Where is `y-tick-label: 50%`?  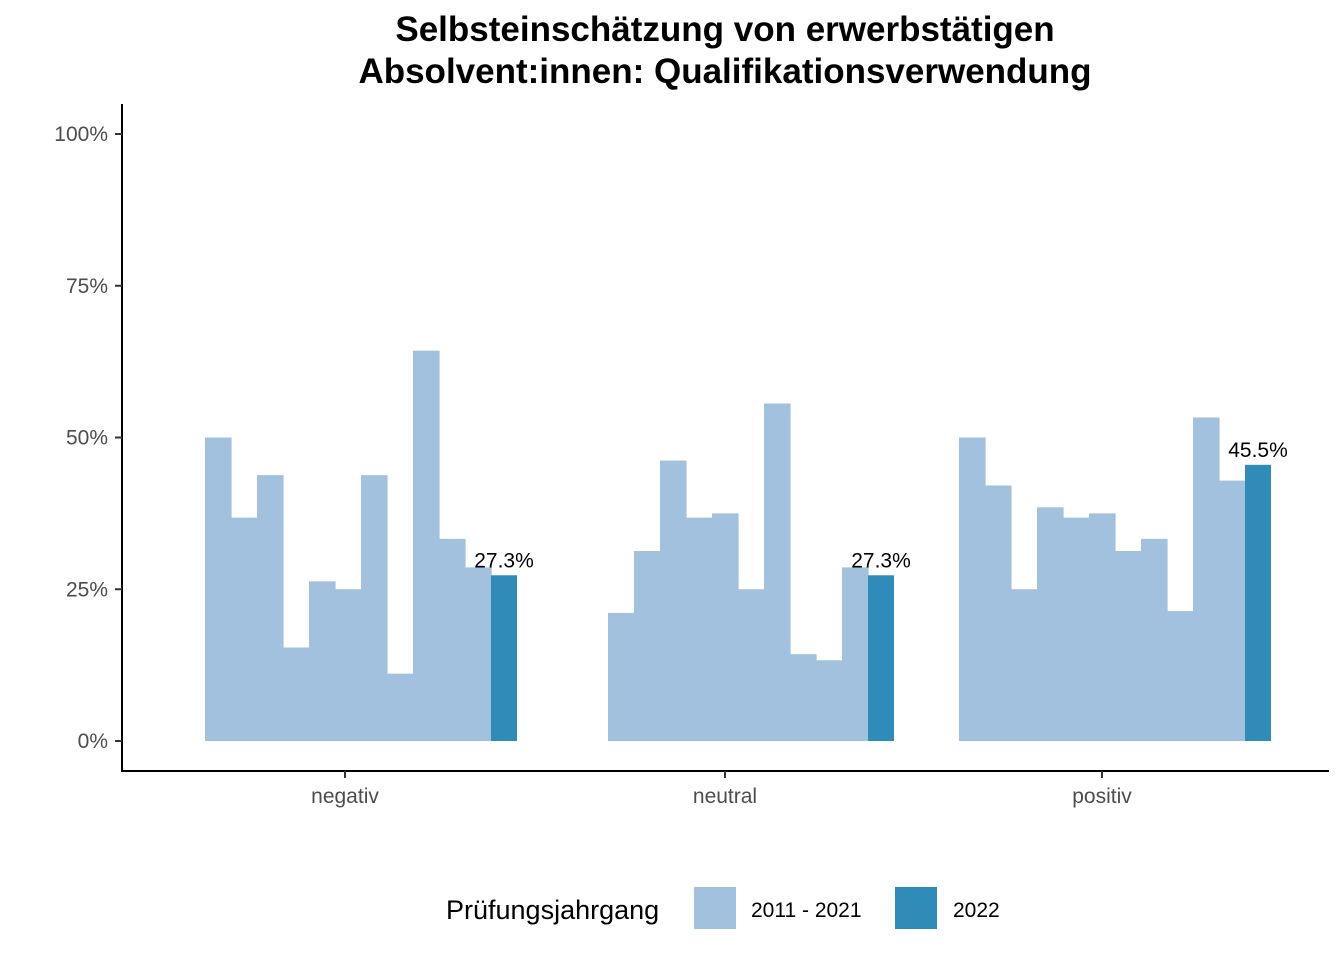
y-tick-label: 50% is located at coordinates (87, 438).